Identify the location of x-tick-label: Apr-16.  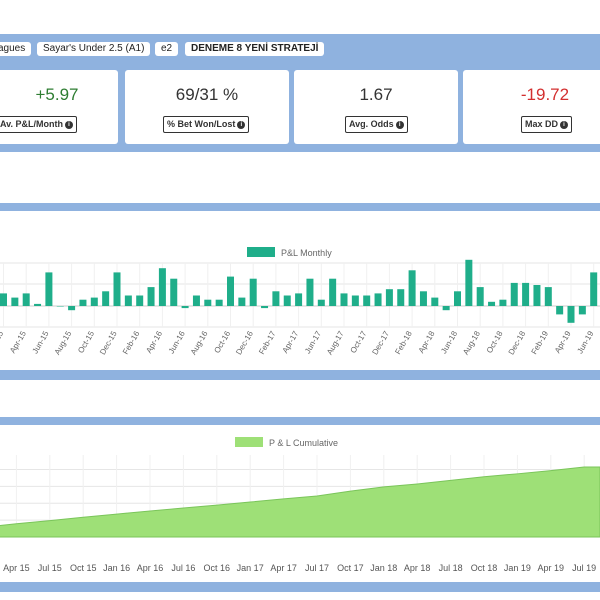
(154, 342).